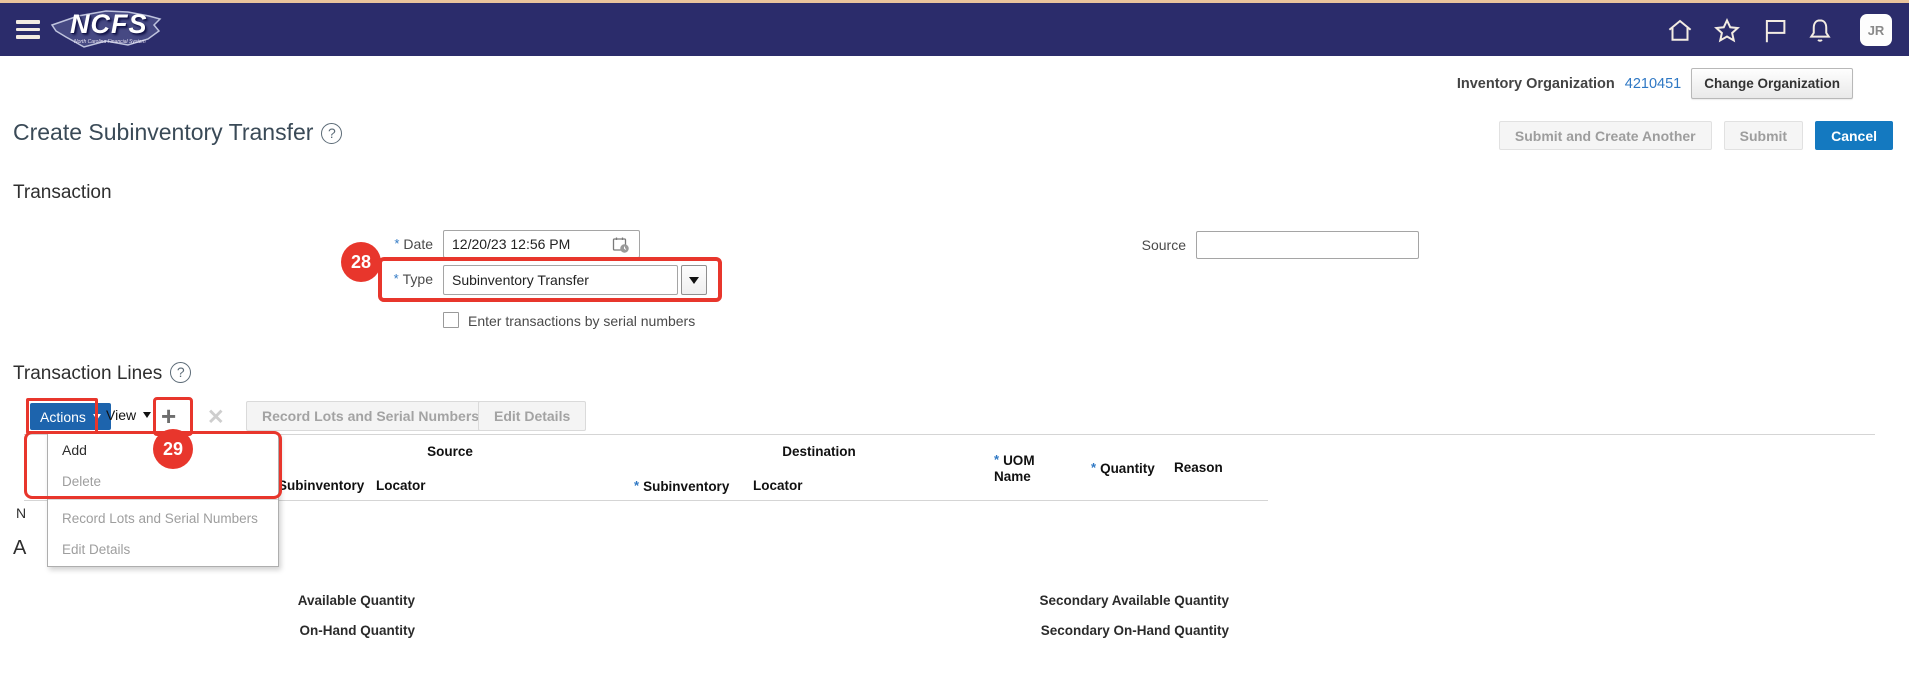  Describe the element at coordinates (216, 417) in the screenshot. I see `delete-row-x-icon: ✕` at that location.